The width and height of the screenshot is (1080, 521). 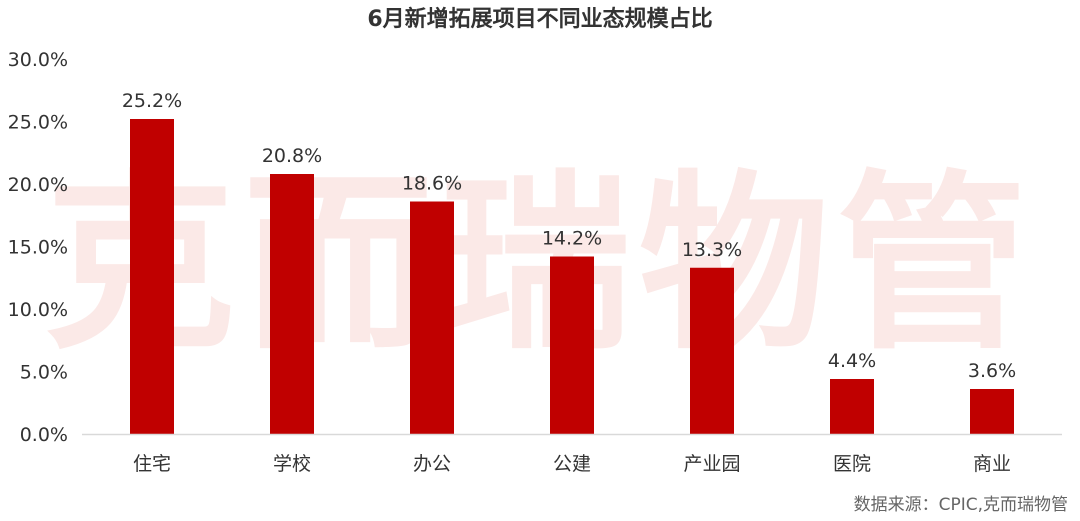 What do you see at coordinates (711, 464) in the screenshot?
I see `x-tick-label: 产业园` at bounding box center [711, 464].